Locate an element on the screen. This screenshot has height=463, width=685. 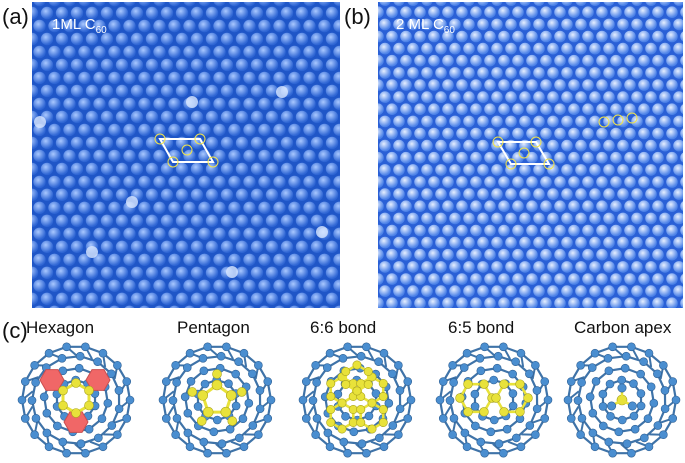
molecule-label-hexagon: Hexagon is located at coordinates (60, 327).